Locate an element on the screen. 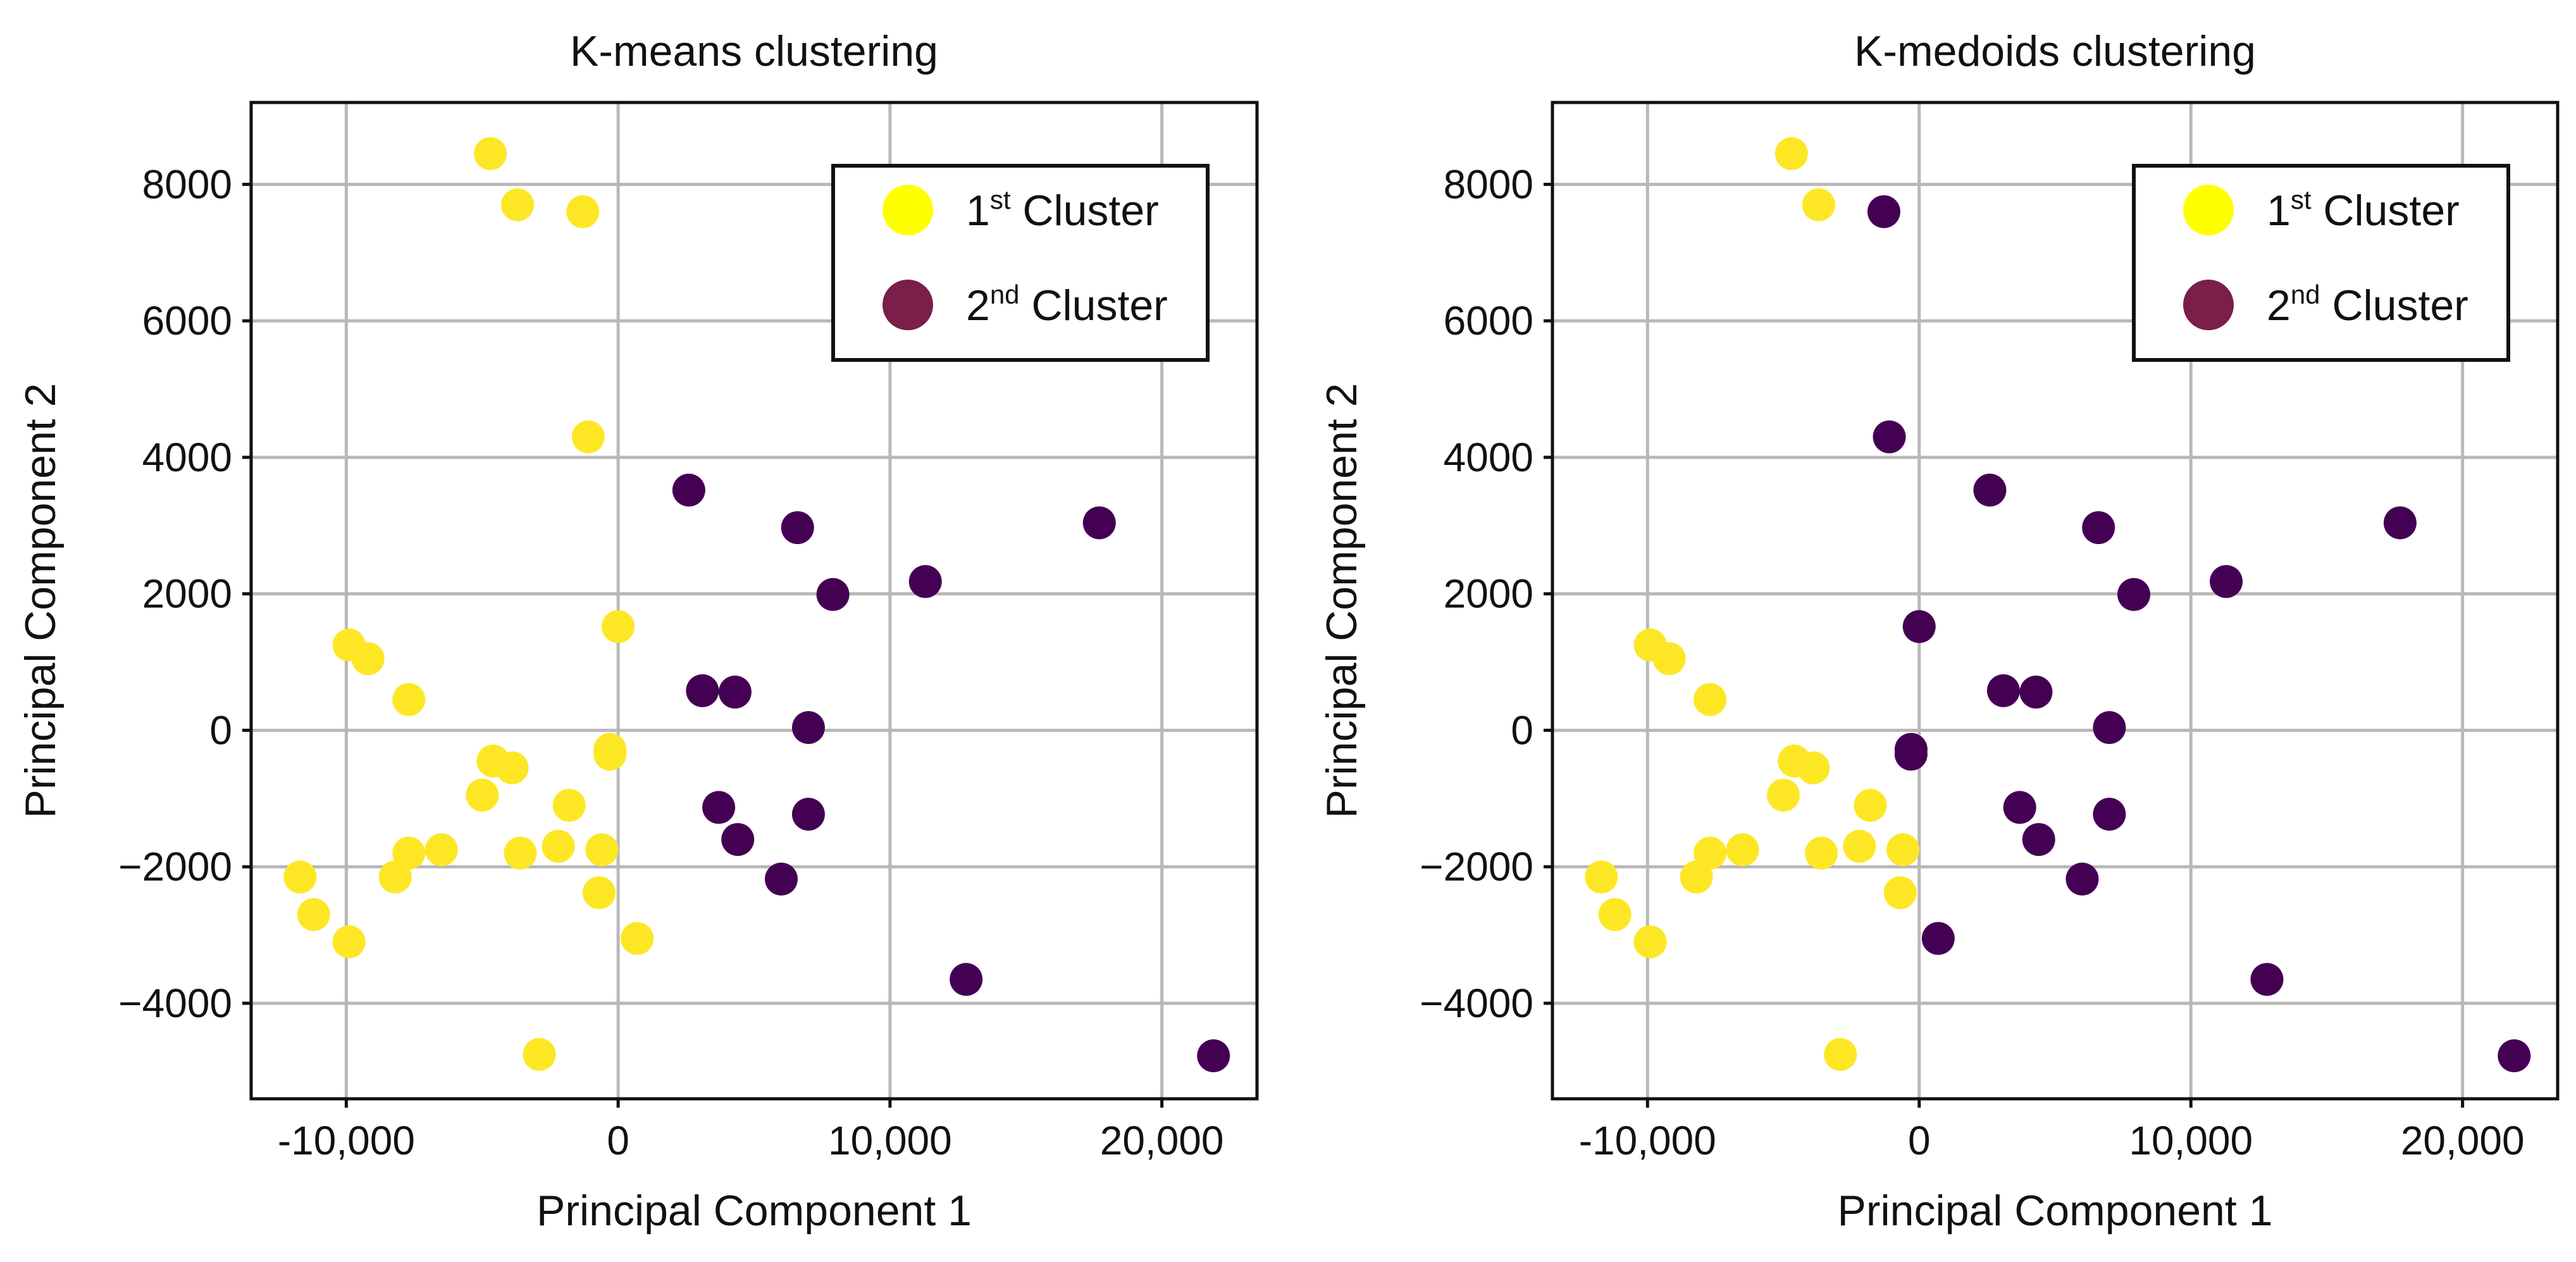 This screenshot has width=2576, height=1262. kmedoids-y-tick-label: 6000 is located at coordinates (1489, 320).